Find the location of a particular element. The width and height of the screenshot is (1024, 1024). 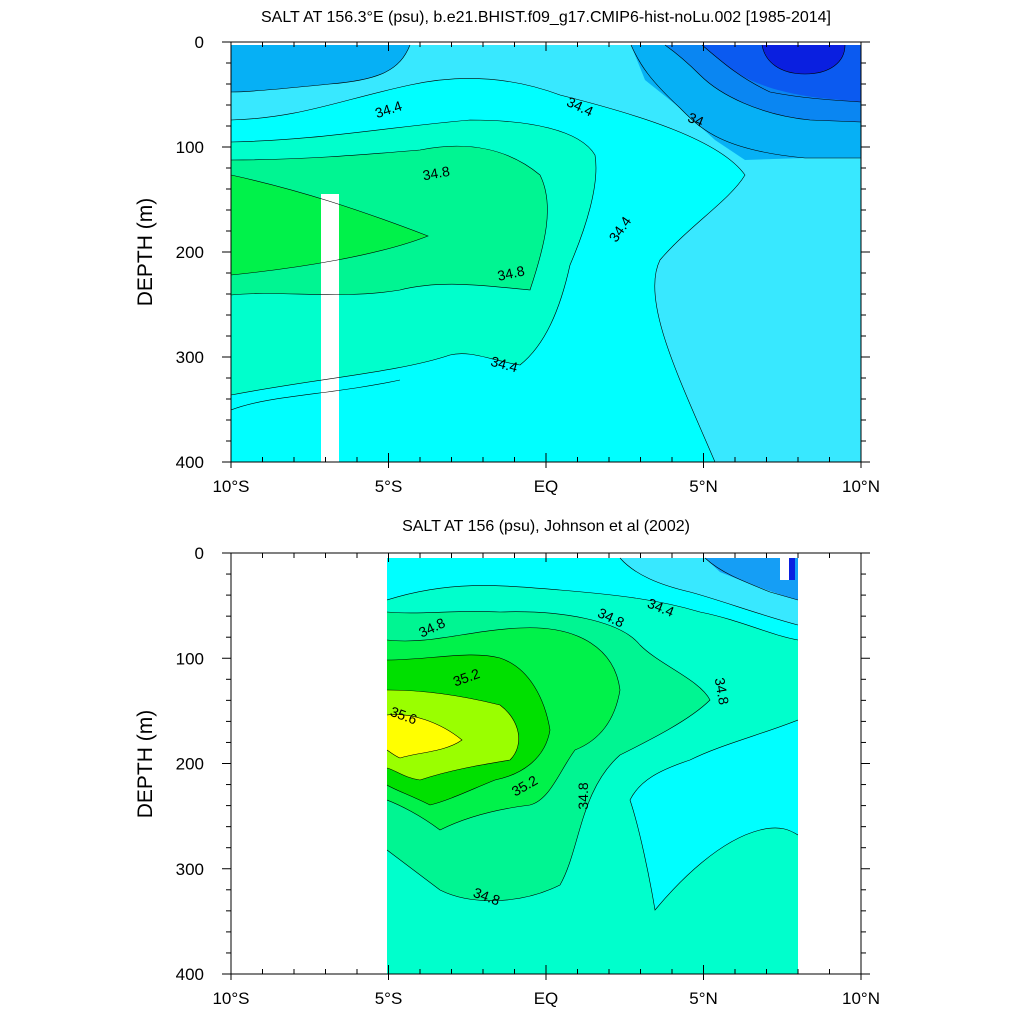

top-y-tick-label: 100 is located at coordinates (190, 147).